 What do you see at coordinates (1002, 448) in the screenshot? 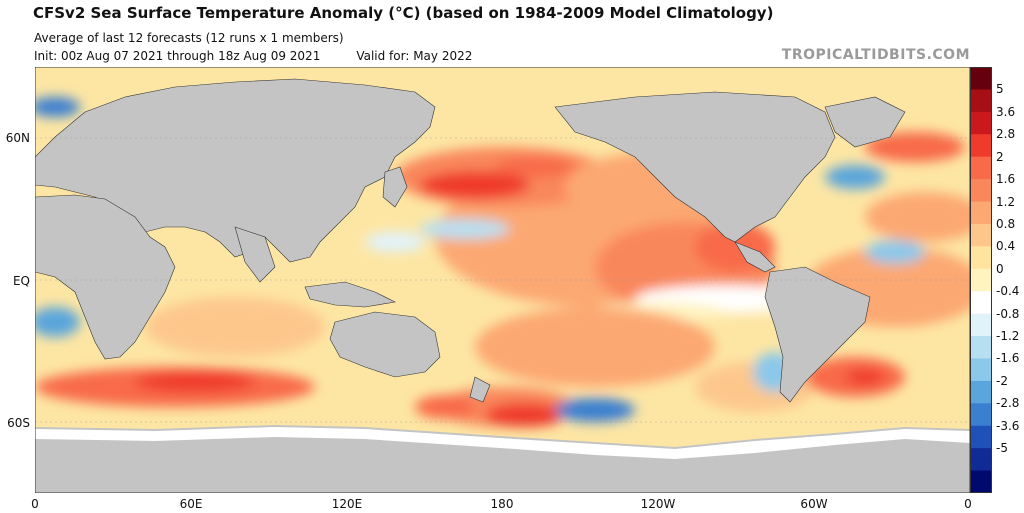
I see `colorbar-tick-label: -5` at bounding box center [1002, 448].